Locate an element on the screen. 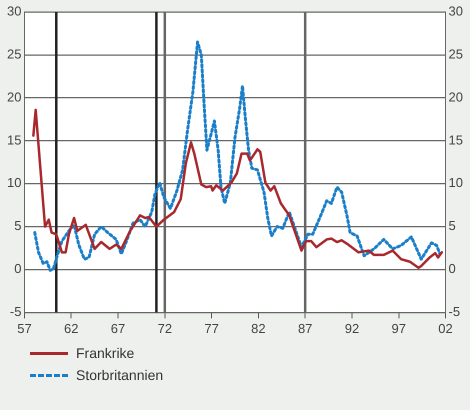 This screenshot has height=410, width=470. y-tick-label: 5 is located at coordinates (18, 226).